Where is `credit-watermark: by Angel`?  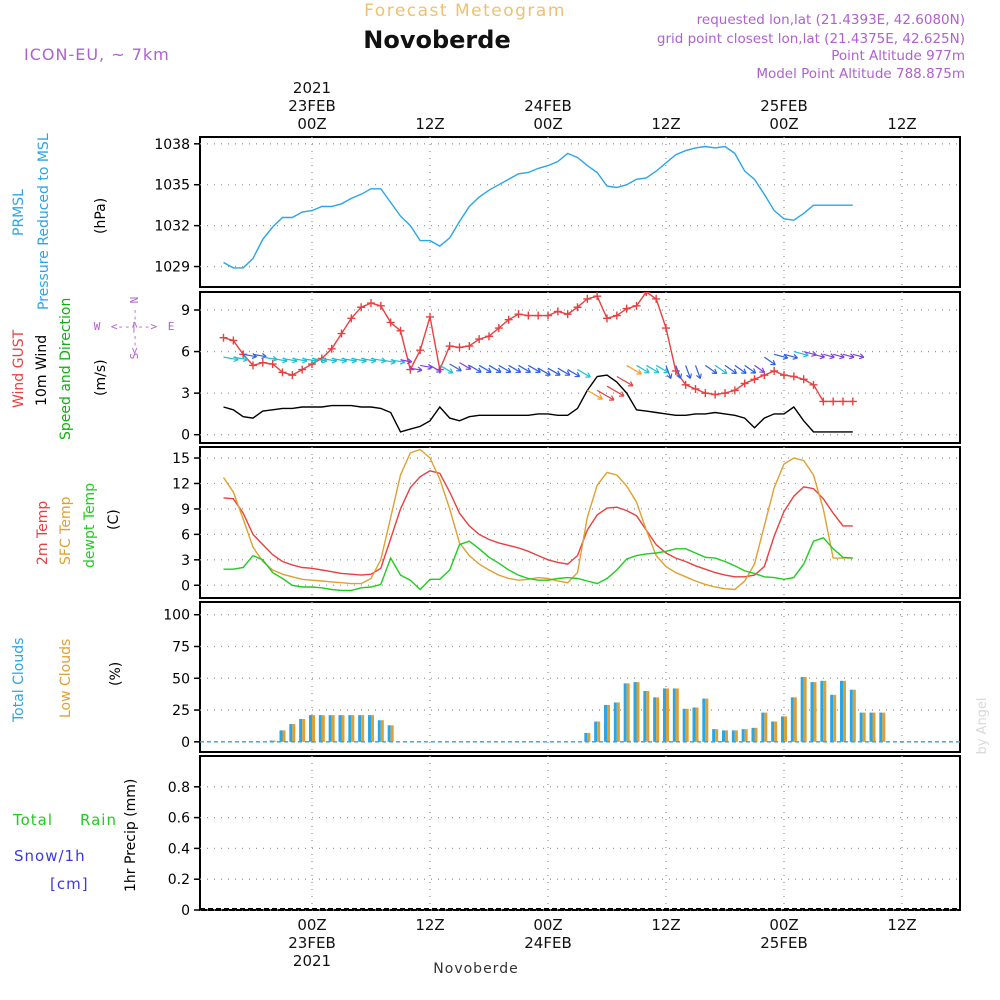 credit-watermark: by Angel is located at coordinates (982, 725).